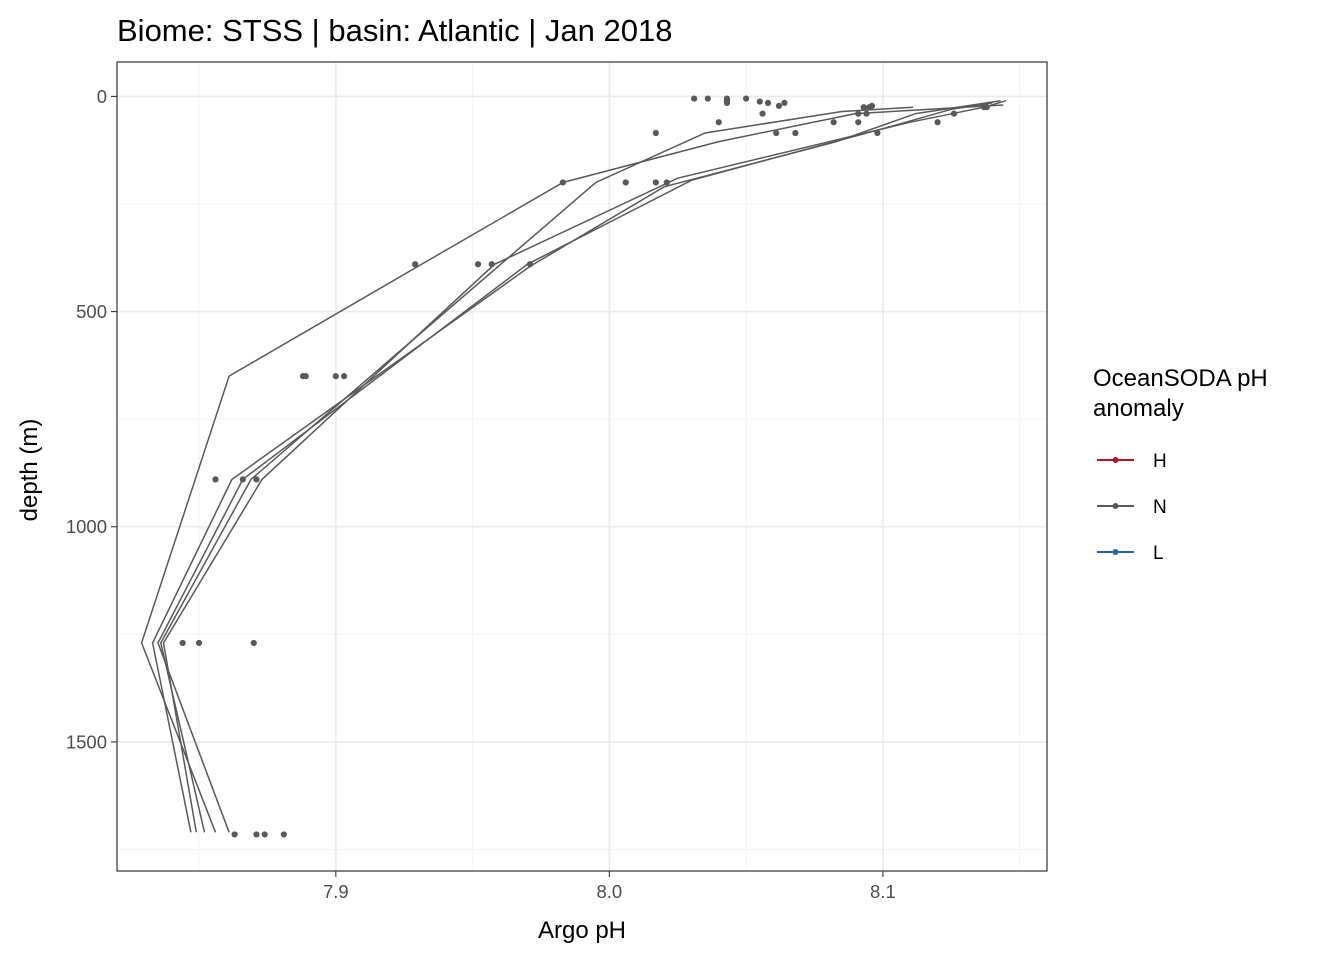 This screenshot has height=960, width=1344. I want to click on y-tick-label: 0, so click(102, 96).